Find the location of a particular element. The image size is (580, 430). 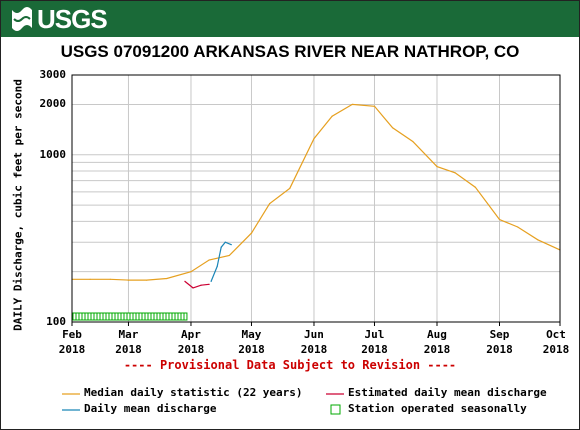

x-tick-label: Feb 2018 is located at coordinates (72, 342).